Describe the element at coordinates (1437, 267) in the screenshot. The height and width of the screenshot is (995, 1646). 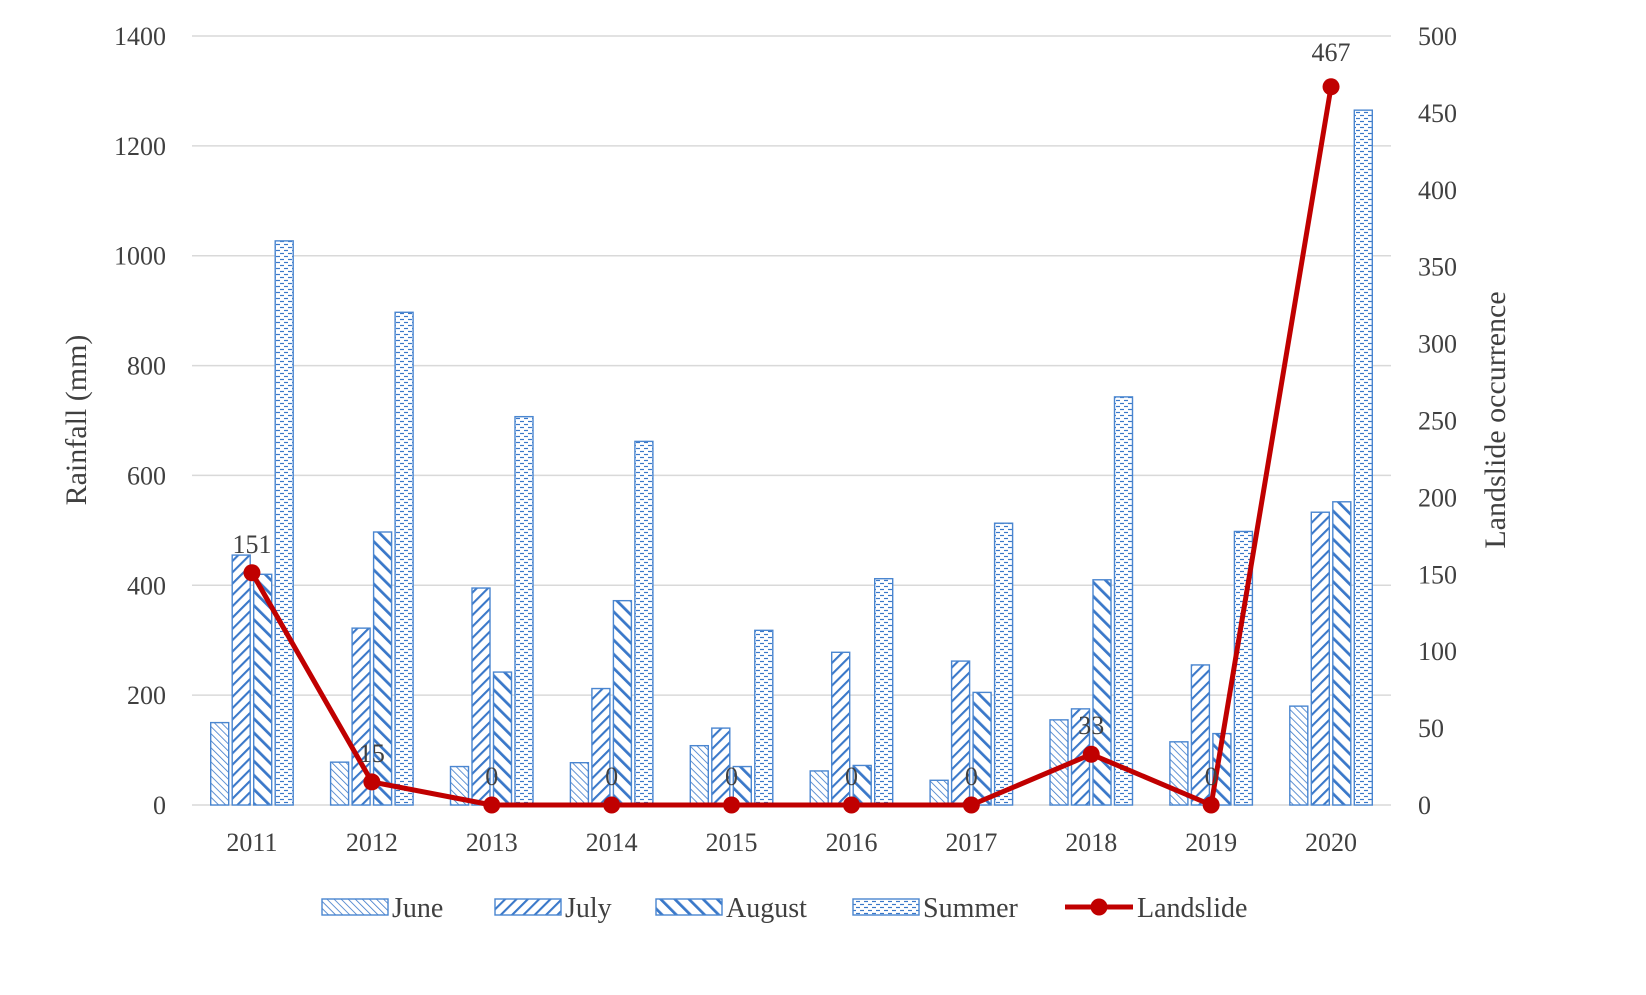
I see `y2-tick-label: 350` at that location.